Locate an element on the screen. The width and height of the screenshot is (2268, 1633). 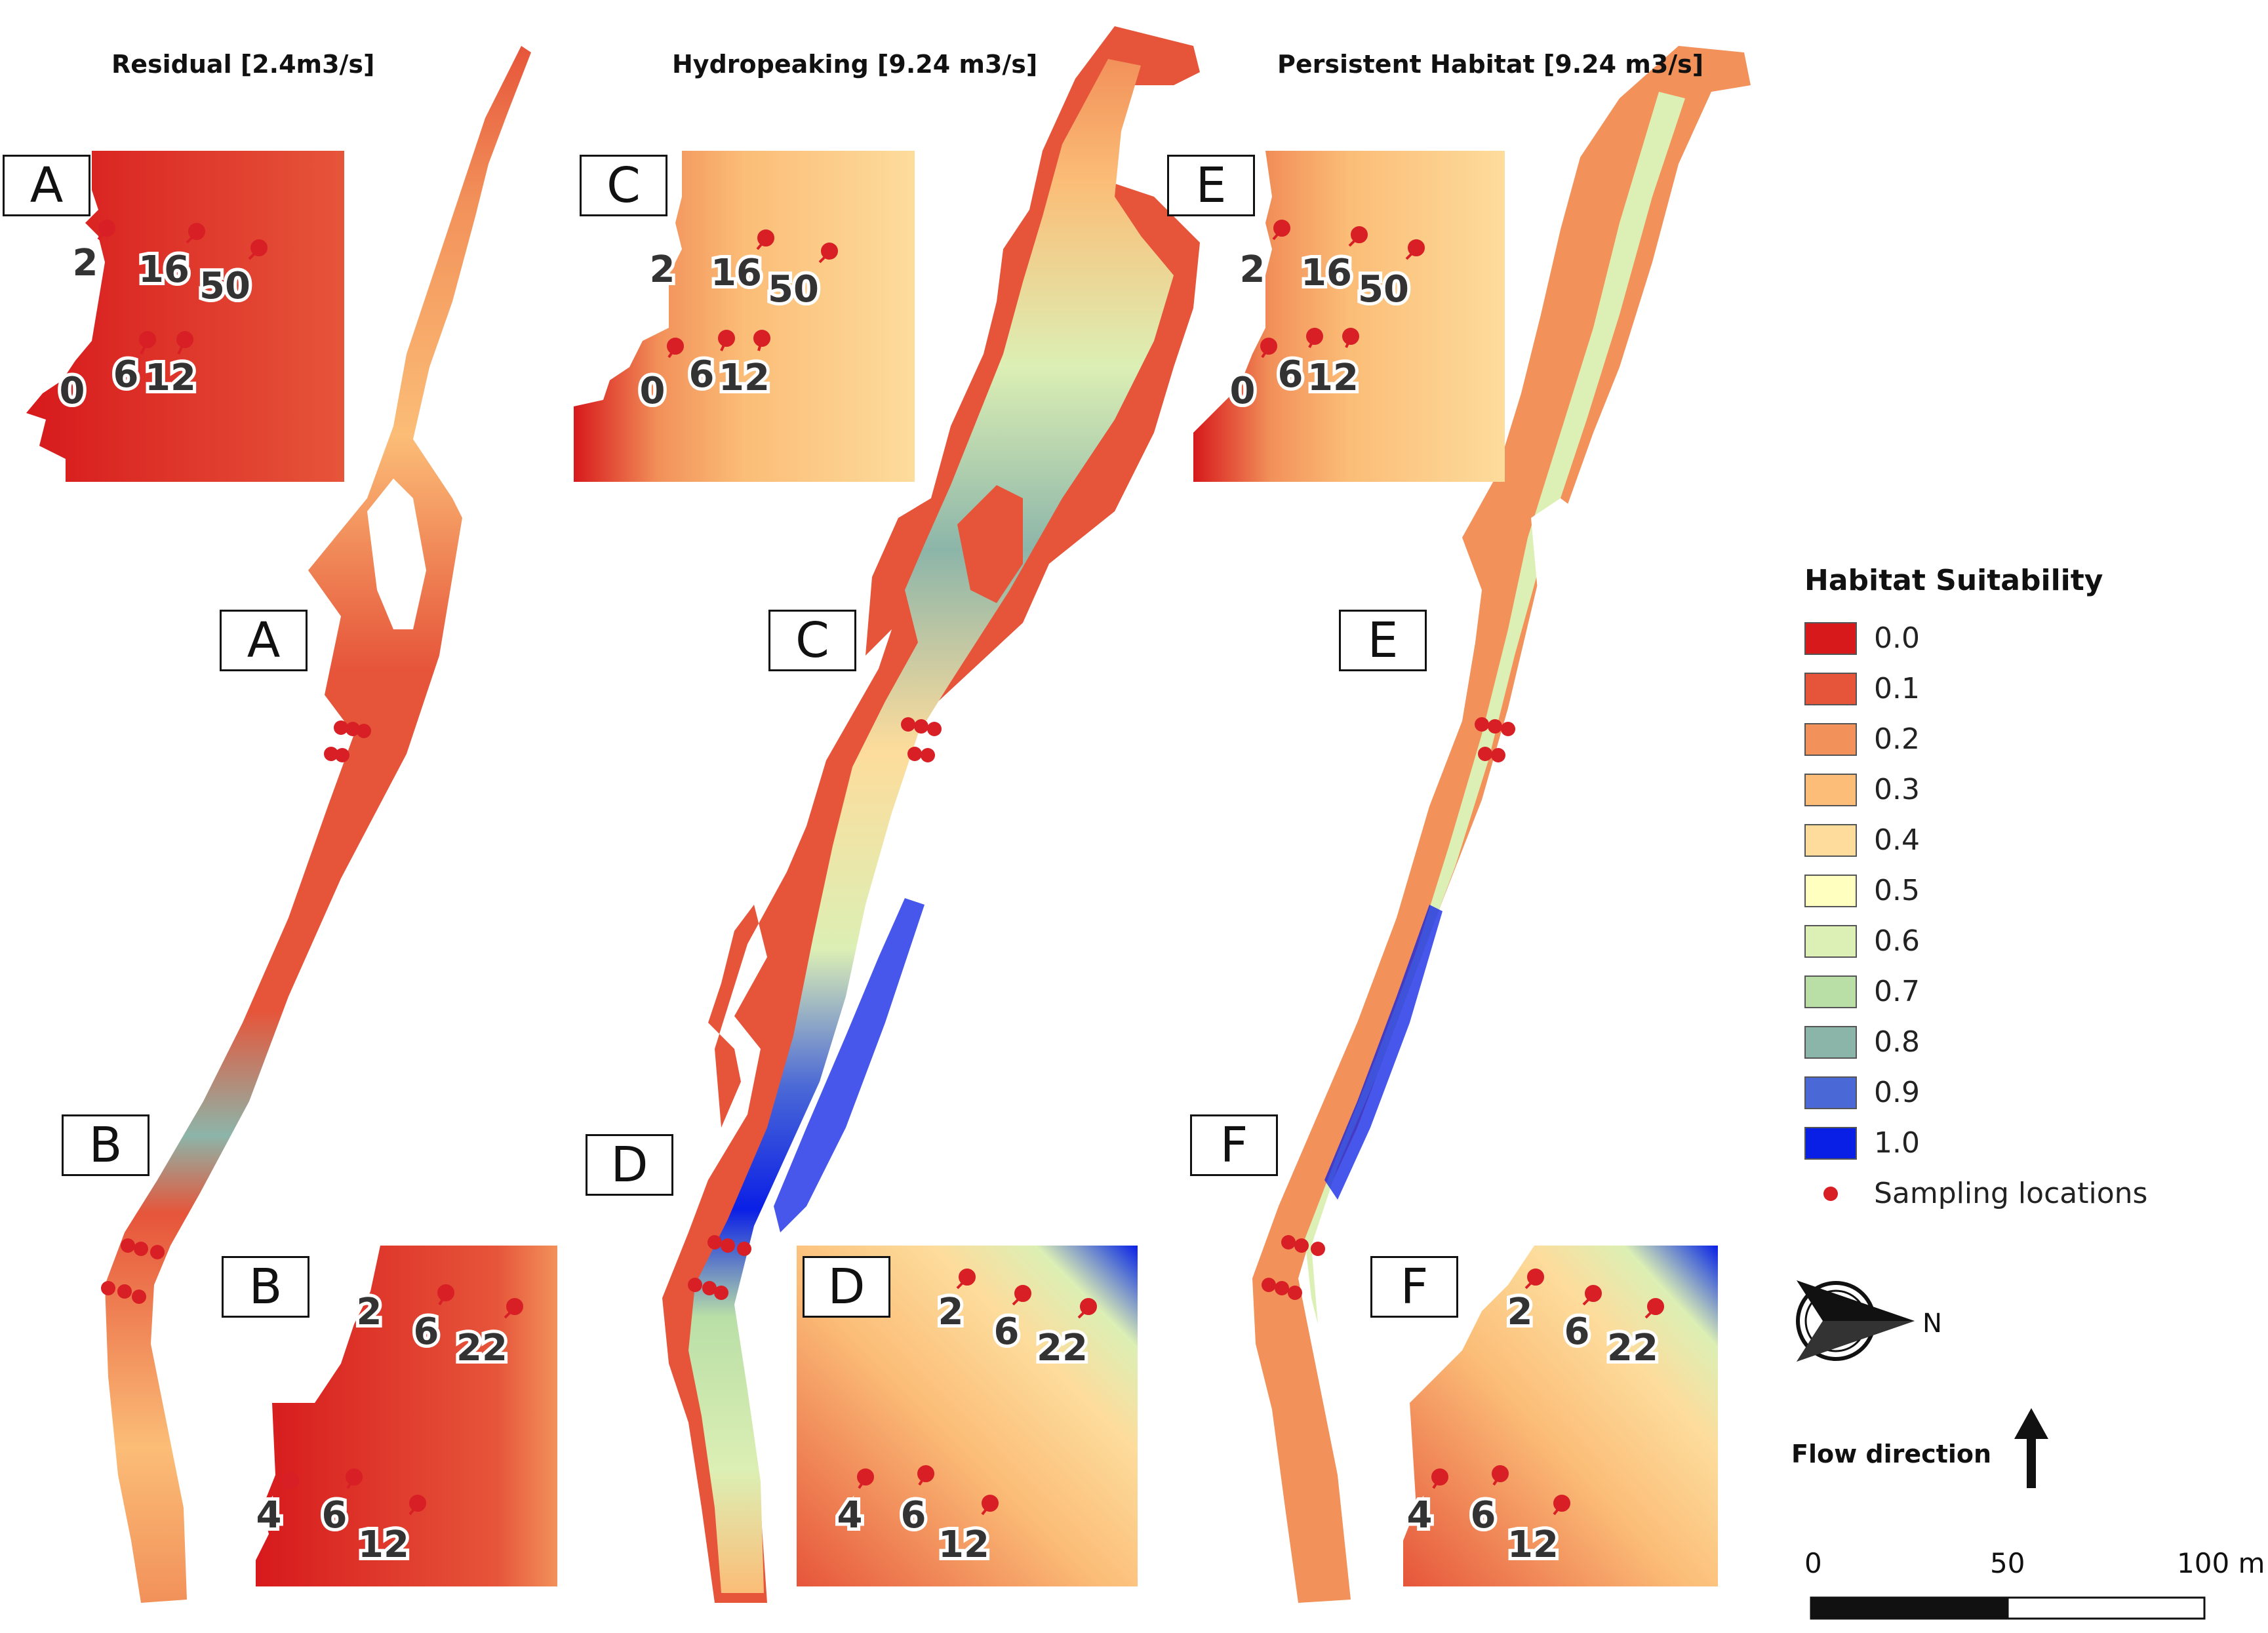
map-label-d: D is located at coordinates (629, 1165).